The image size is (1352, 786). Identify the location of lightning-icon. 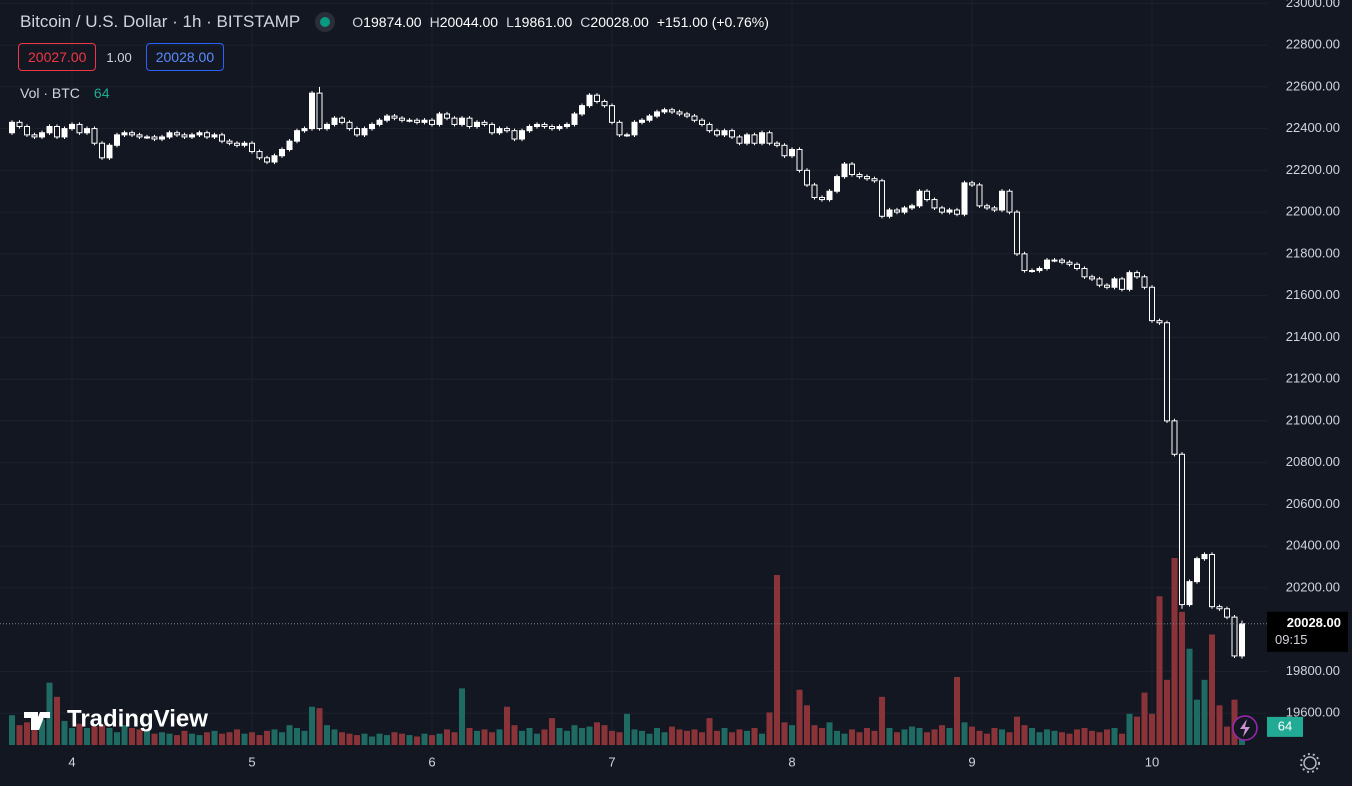
(1245, 728).